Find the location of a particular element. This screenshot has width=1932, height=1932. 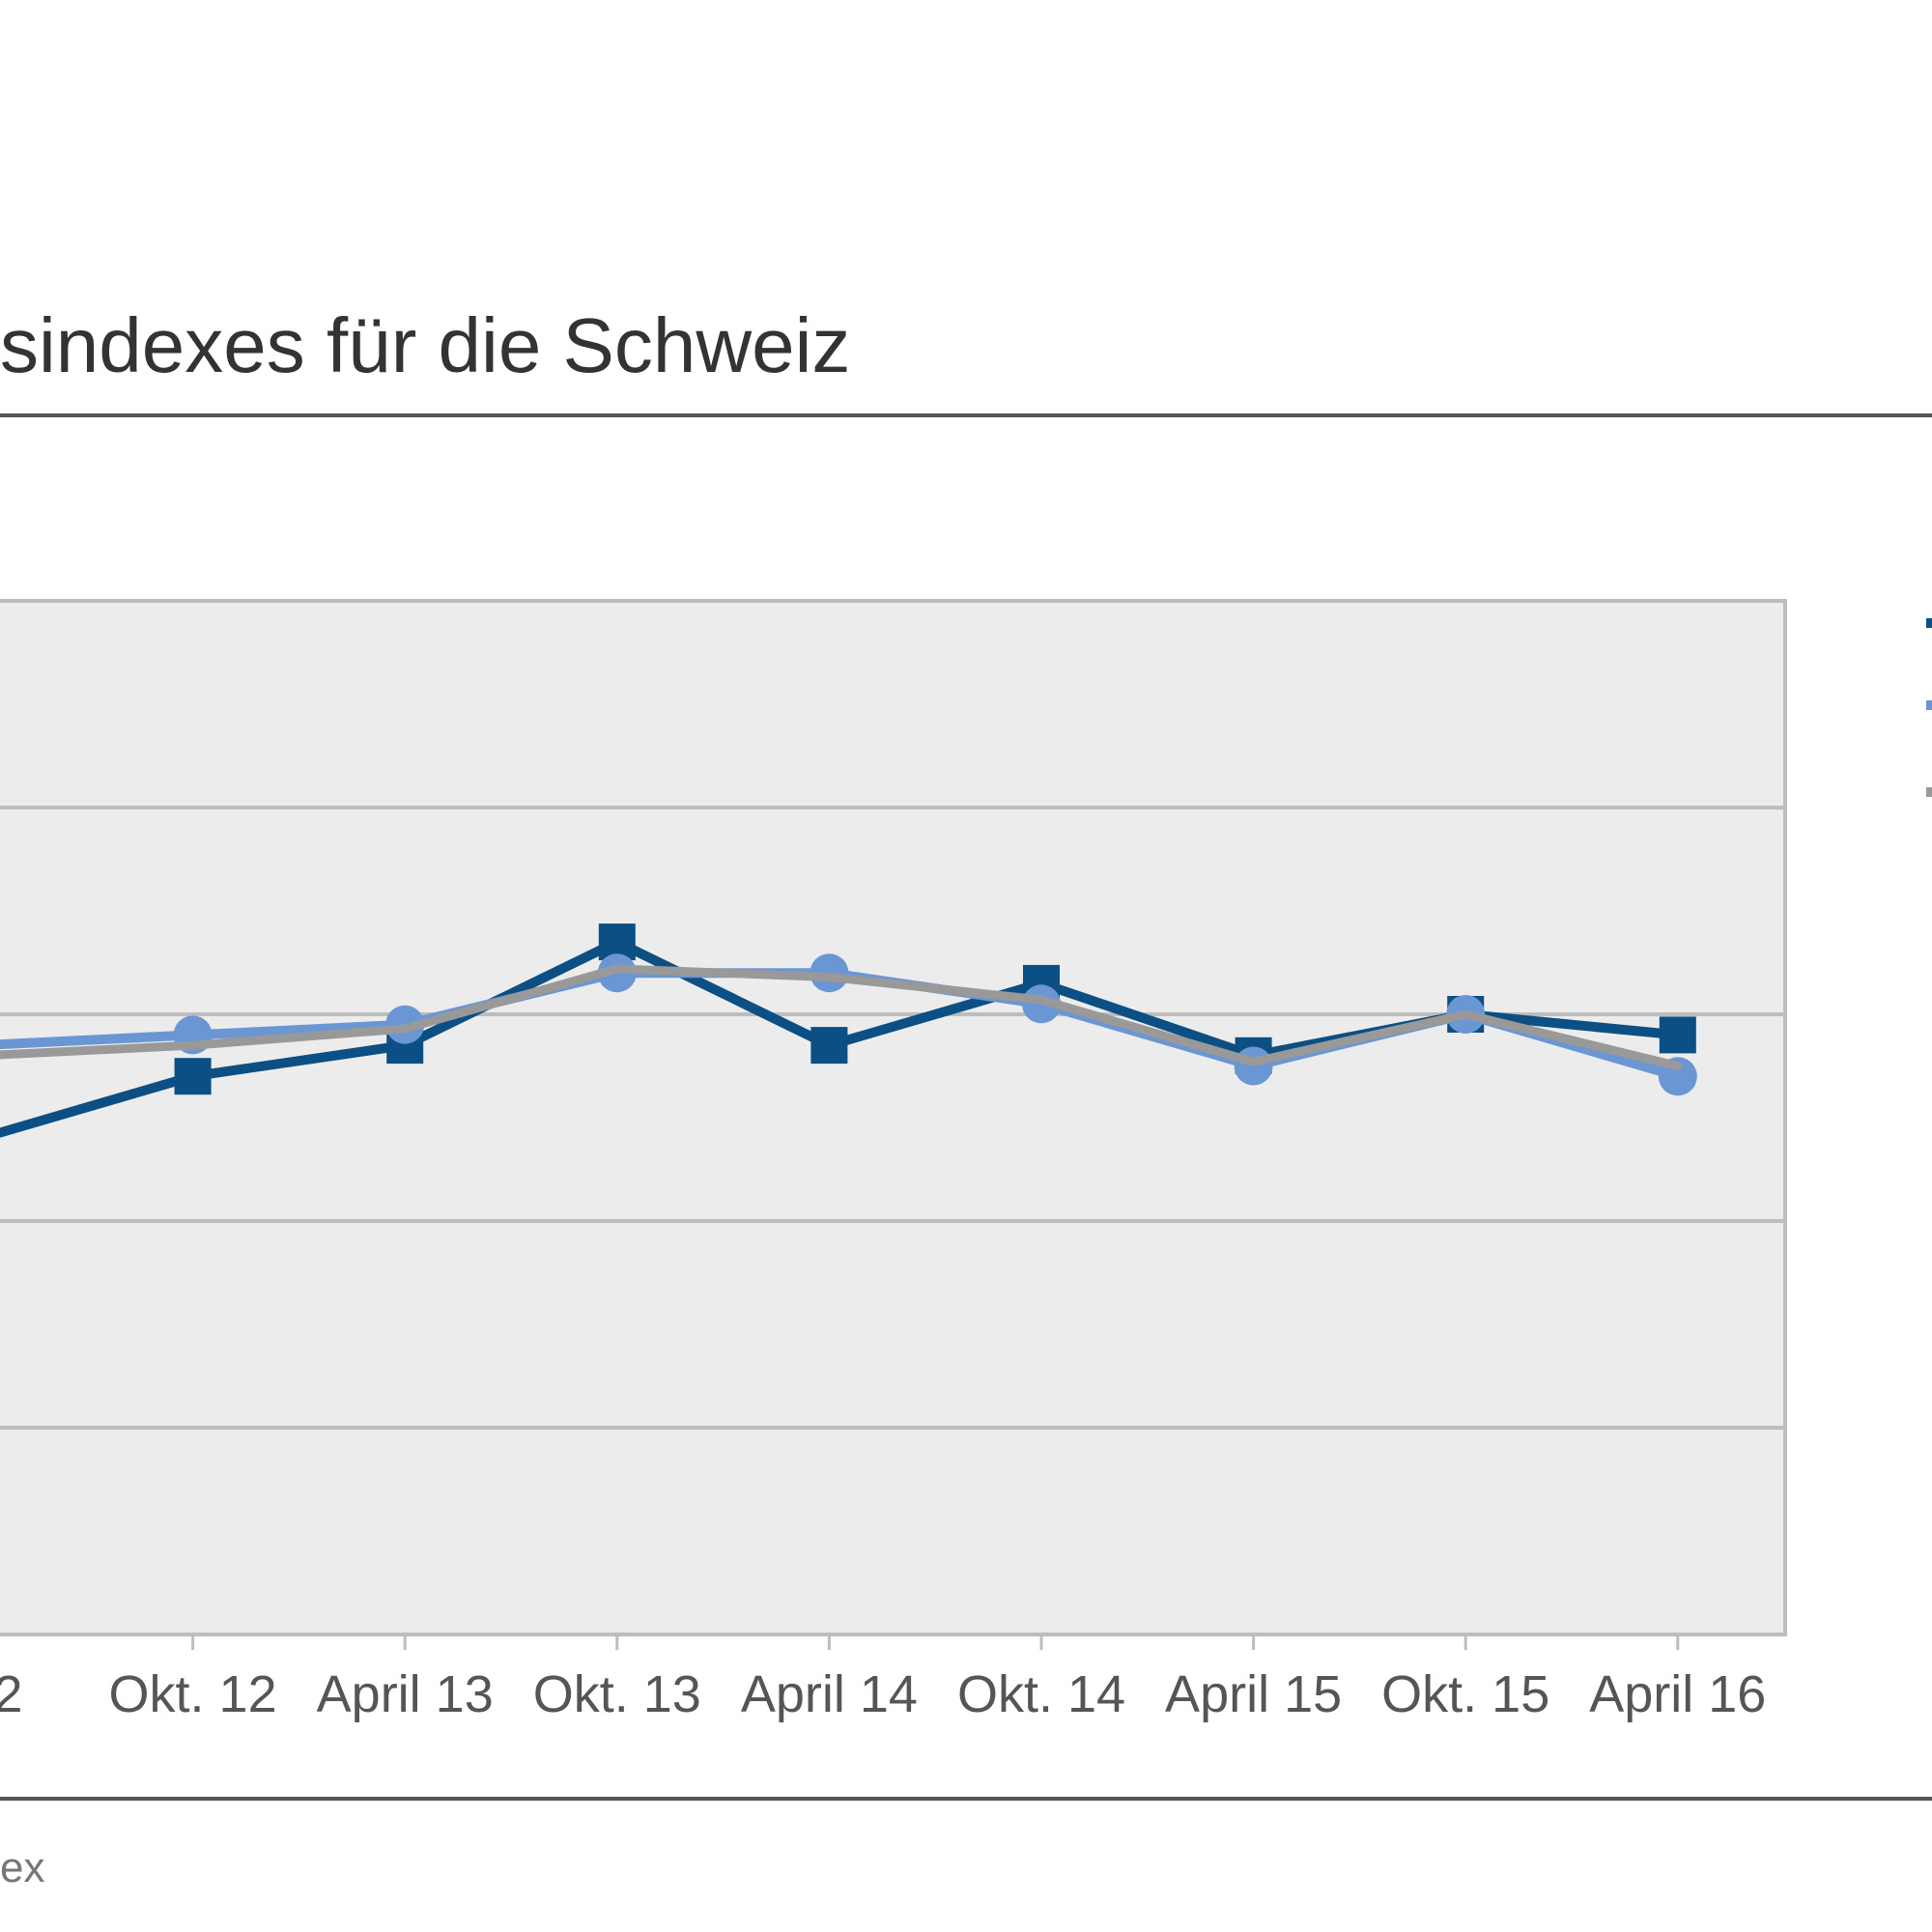

x-tick-label: April 14 is located at coordinates (829, 1694).